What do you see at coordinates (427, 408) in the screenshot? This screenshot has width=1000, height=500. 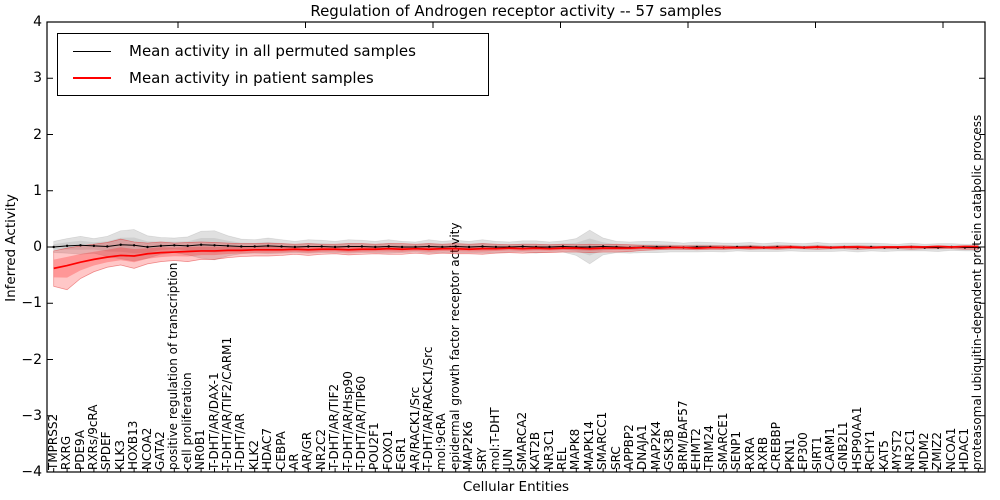 I see `x-tick-label: T-DHT/AR/RACK1/Src` at bounding box center [427, 408].